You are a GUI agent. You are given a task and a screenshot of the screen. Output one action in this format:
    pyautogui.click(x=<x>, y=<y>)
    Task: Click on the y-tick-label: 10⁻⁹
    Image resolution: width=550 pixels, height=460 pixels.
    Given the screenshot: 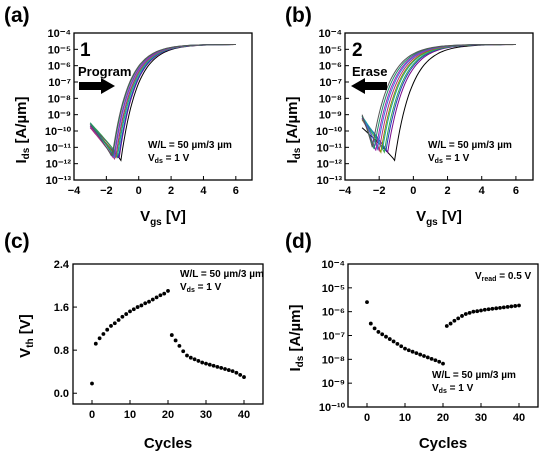 What is the action you would take?
    pyautogui.click(x=330, y=116)
    